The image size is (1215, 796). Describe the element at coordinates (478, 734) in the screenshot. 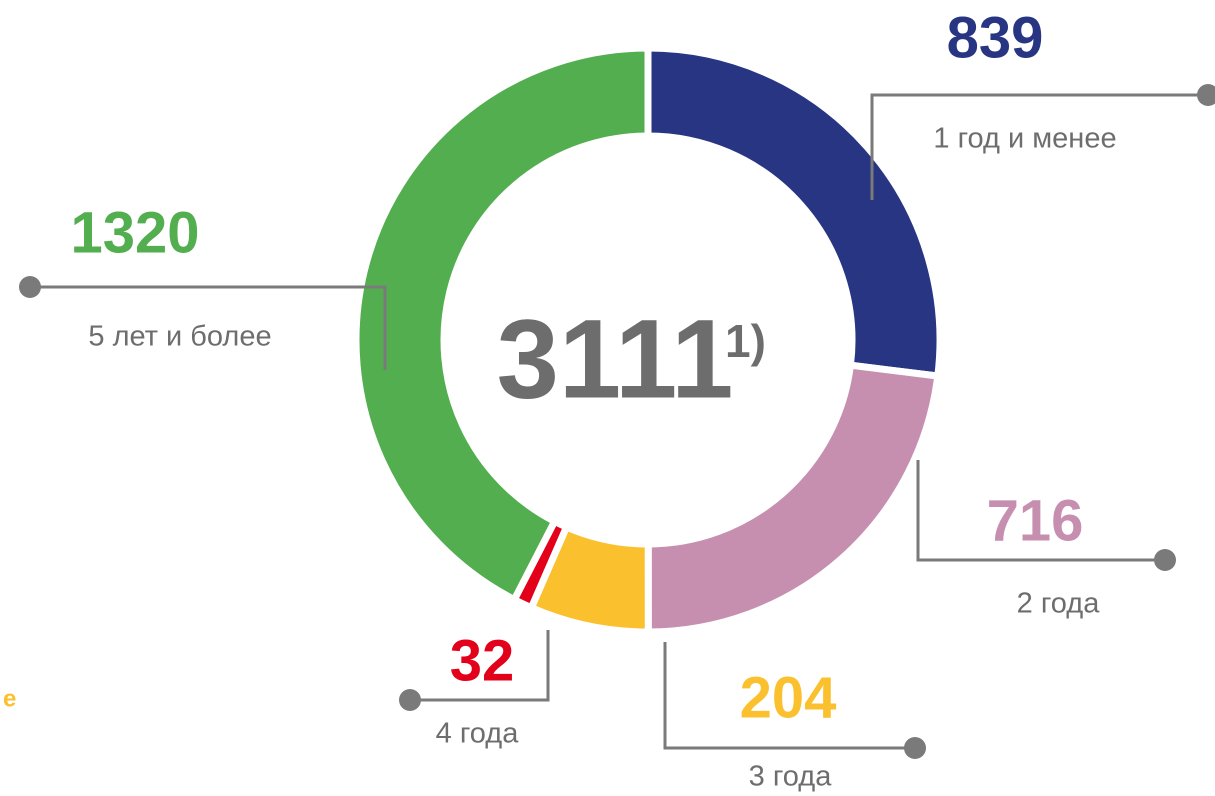

I see `category-label: 4 года` at that location.